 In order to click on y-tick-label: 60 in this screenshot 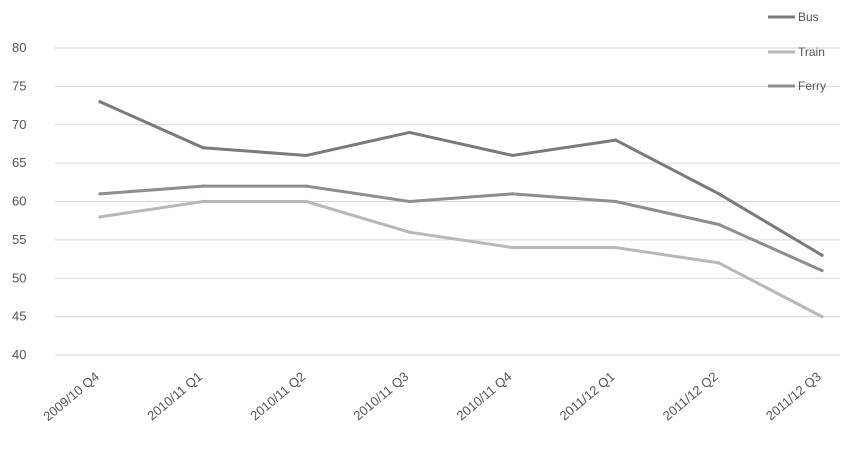, I will do `click(19, 201)`.